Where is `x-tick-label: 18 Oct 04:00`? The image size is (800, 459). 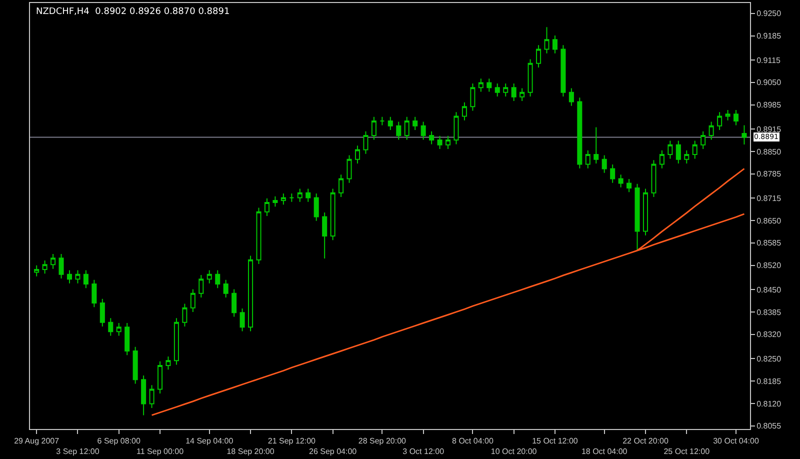 x-tick-label: 18 Oct 04:00 is located at coordinates (604, 451).